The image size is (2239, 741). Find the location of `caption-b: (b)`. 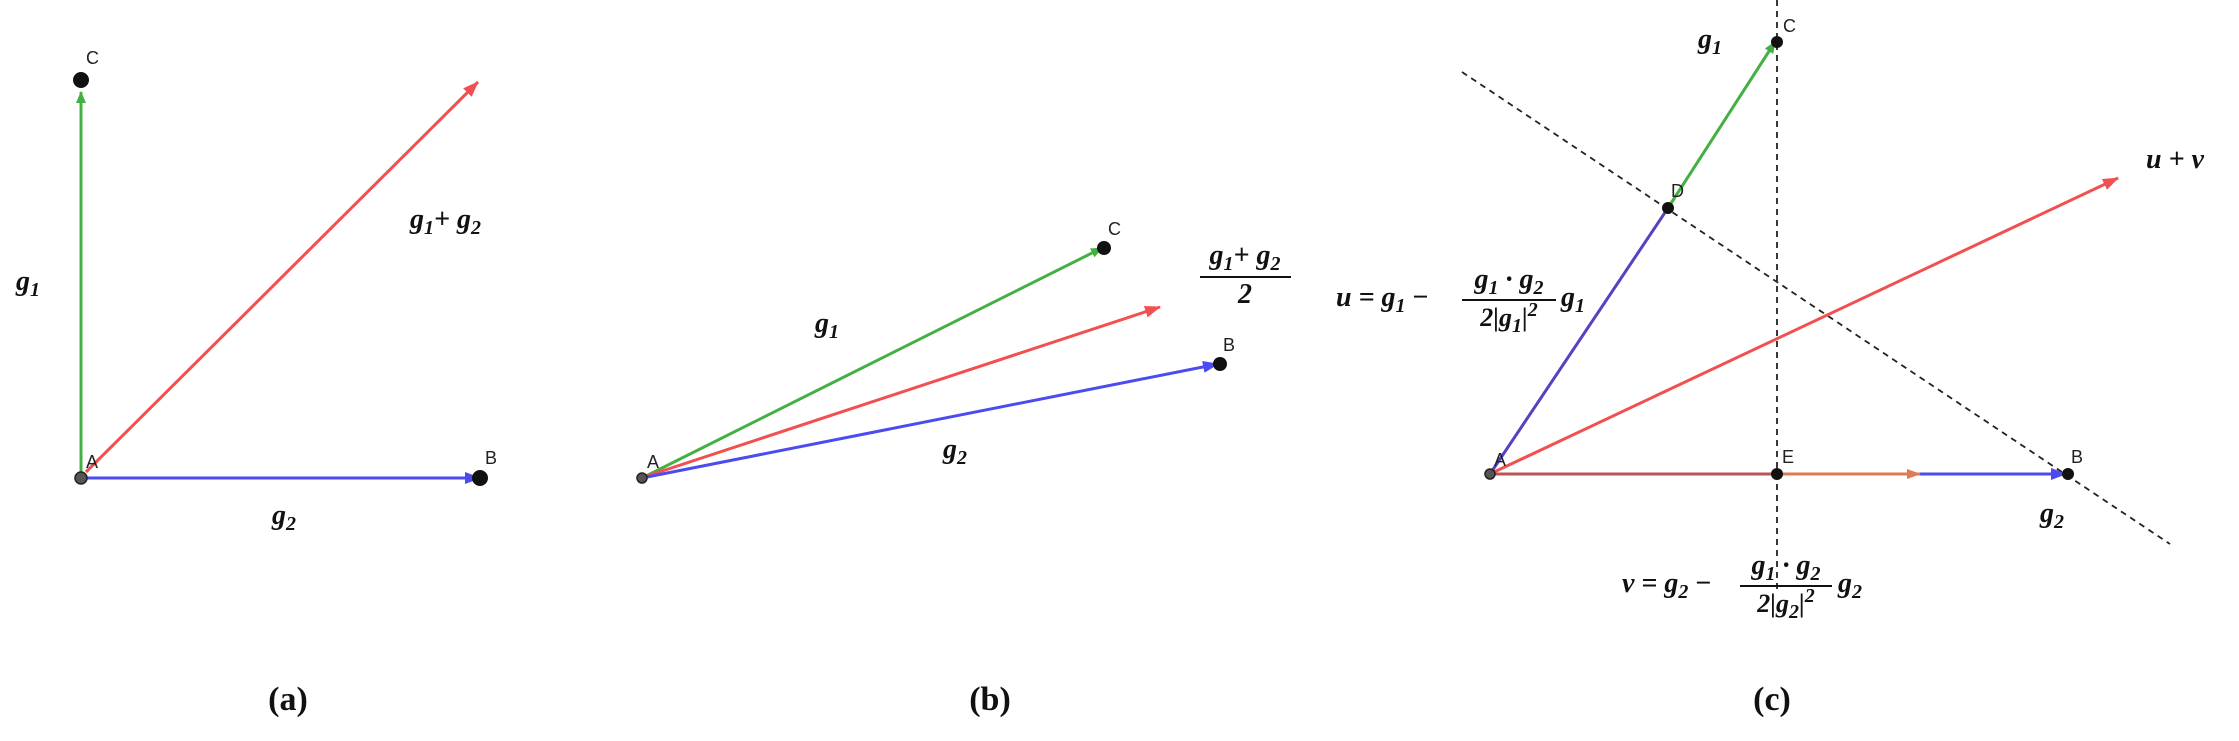

caption-b: (b) is located at coordinates (990, 699).